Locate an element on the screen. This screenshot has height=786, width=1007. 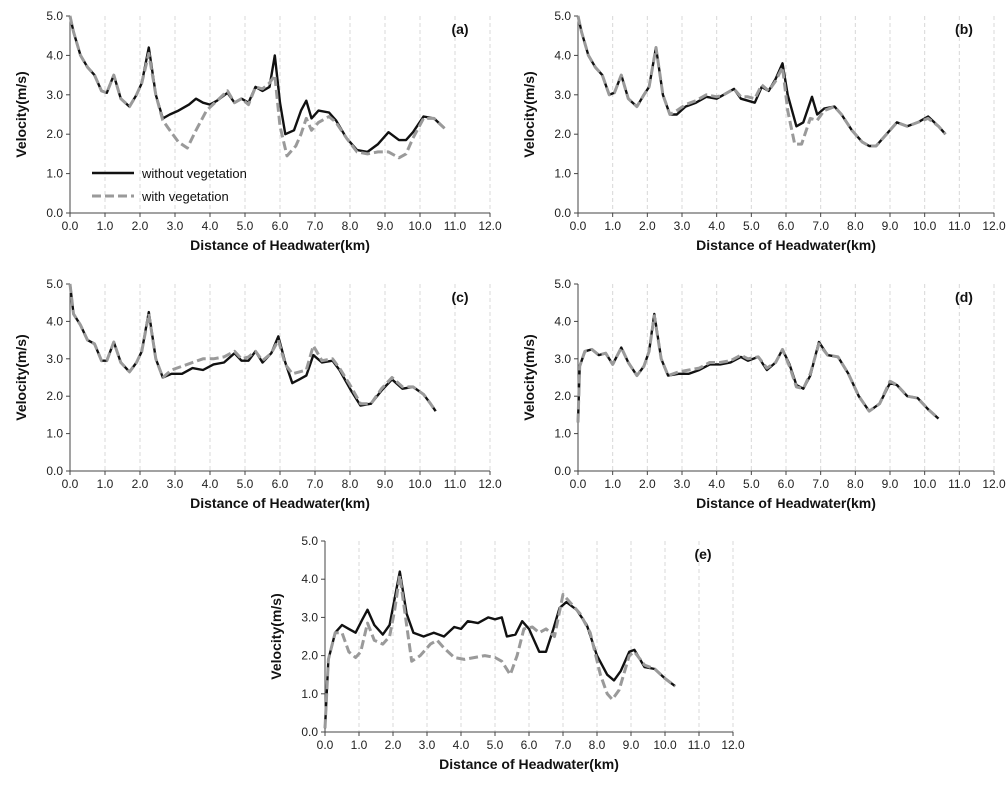
legend-label-without-vegetation: without vegetation is located at coordinates (194, 173).